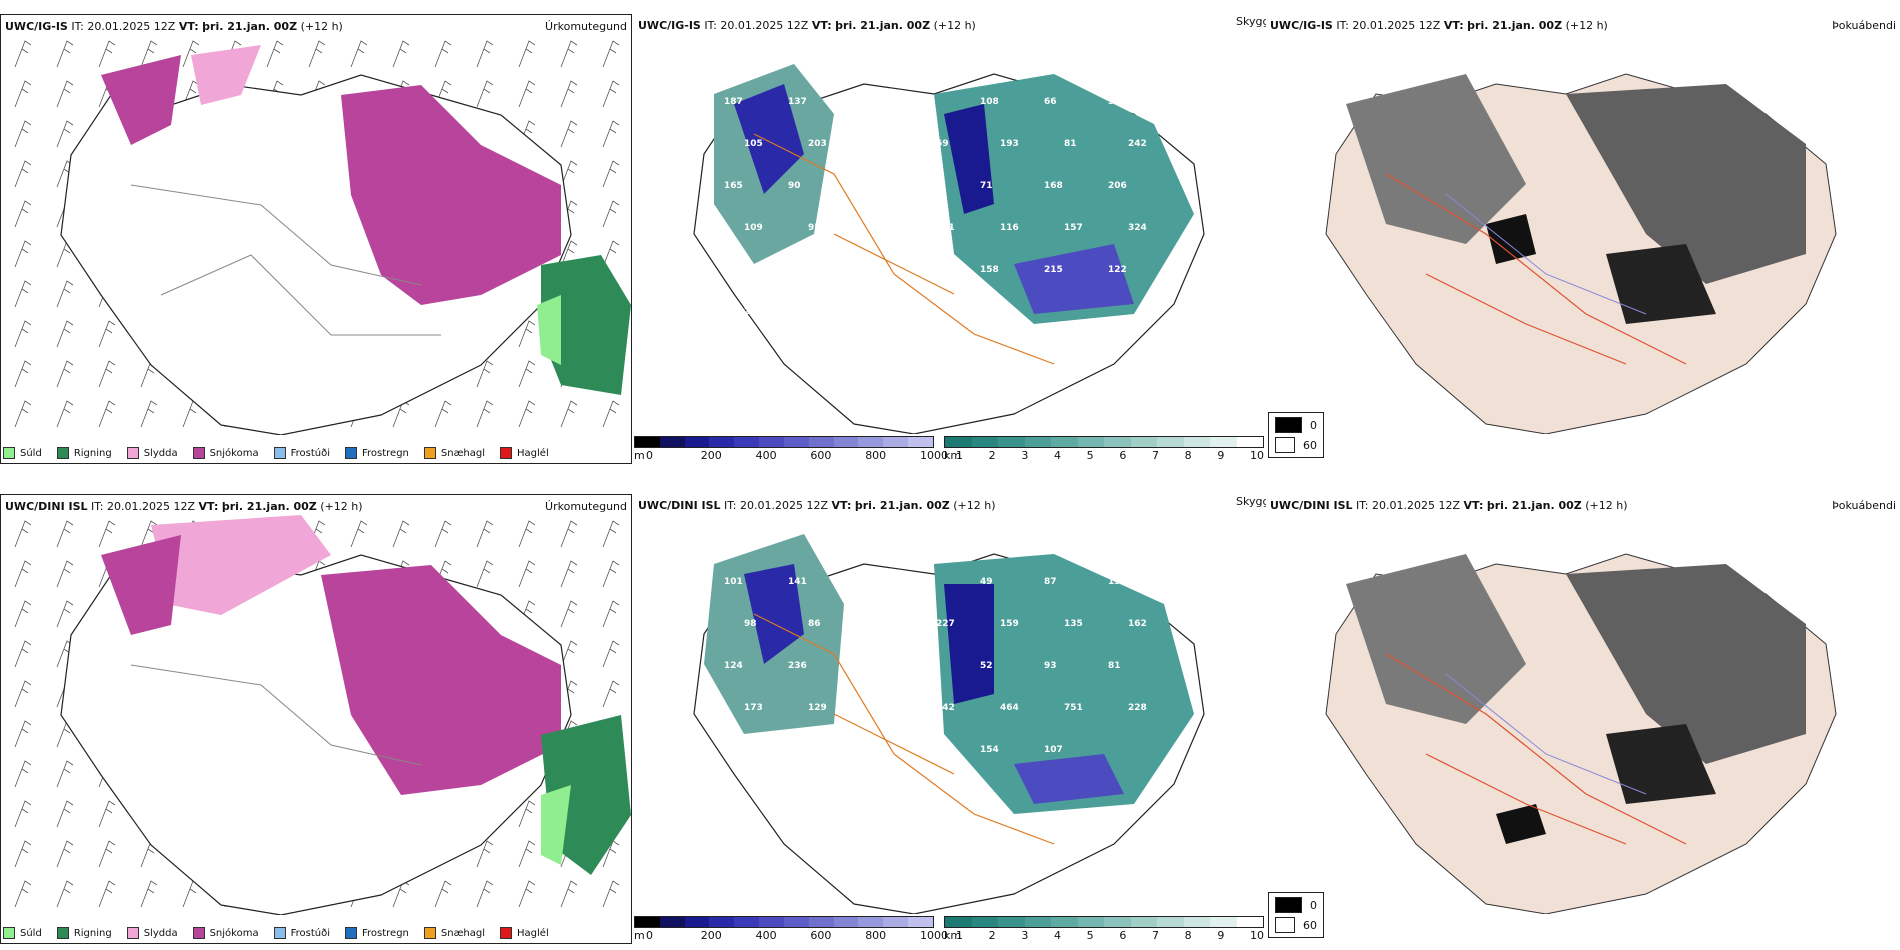 Image resolution: width=1900 pixels, height=950 pixels. What do you see at coordinates (817, 708) in the screenshot?
I see `visibility-value-label: 129` at bounding box center [817, 708].